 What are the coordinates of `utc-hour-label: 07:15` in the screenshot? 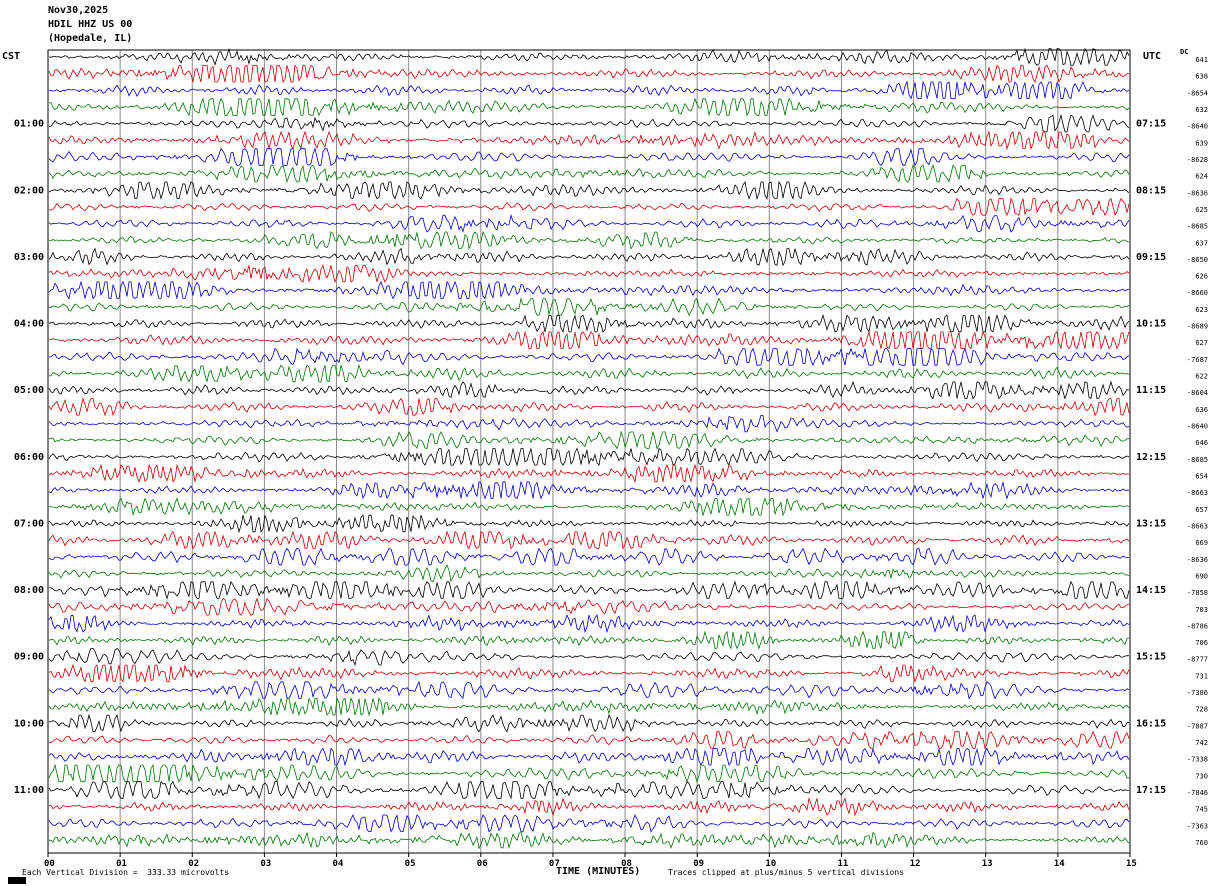 It's located at (1151, 124).